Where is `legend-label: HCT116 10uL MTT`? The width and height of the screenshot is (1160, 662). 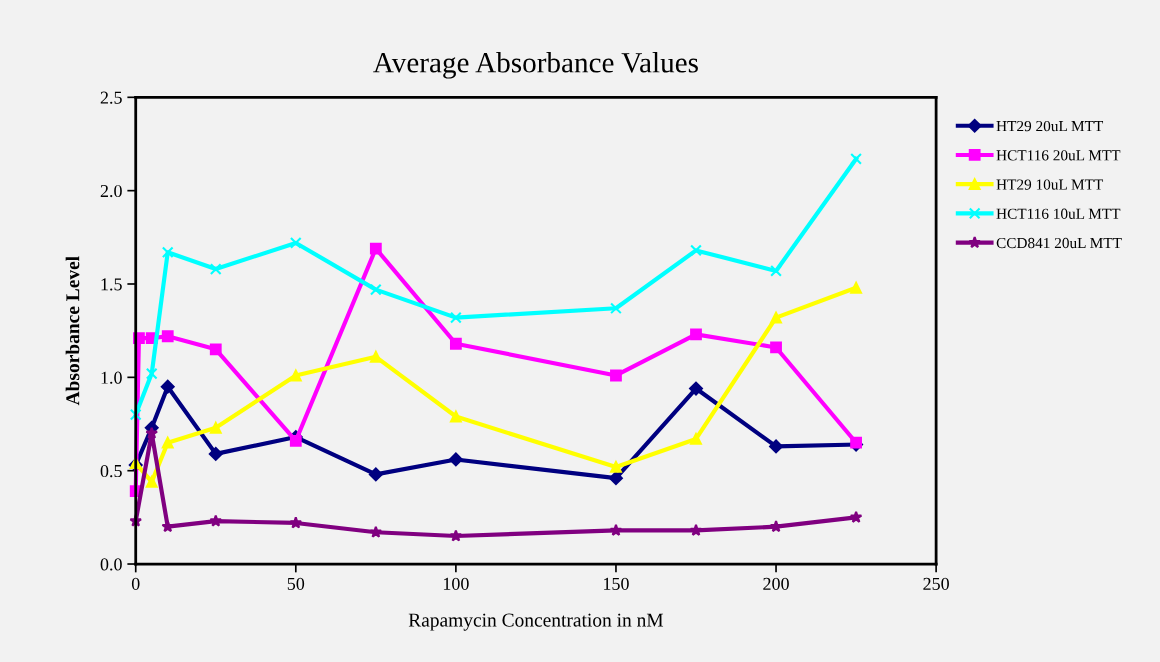
legend-label: HCT116 10uL MTT is located at coordinates (1058, 213).